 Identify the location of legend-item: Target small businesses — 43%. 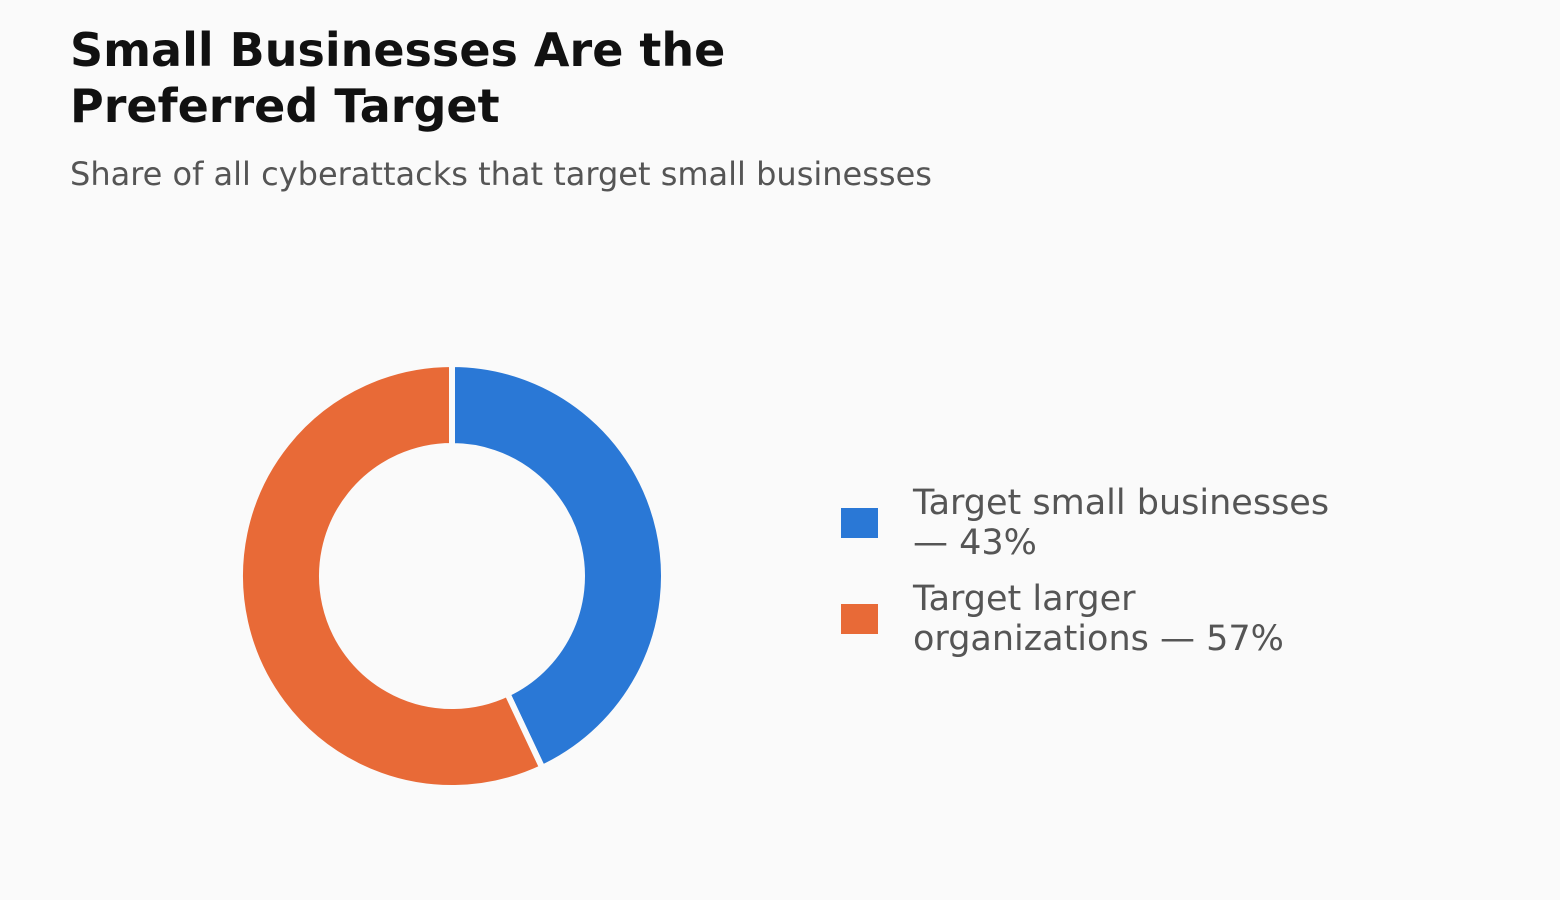
(1101, 523).